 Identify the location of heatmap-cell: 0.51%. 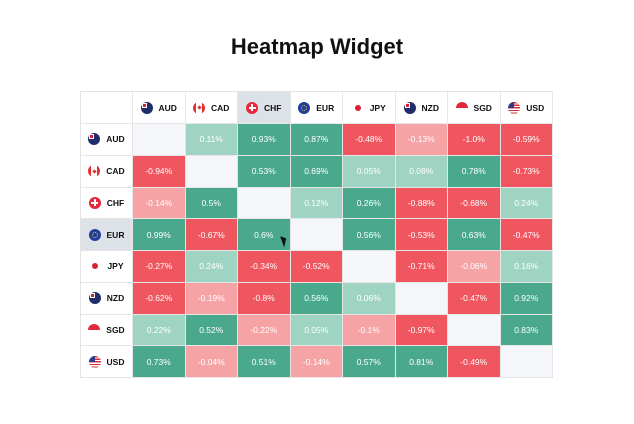
(264, 362).